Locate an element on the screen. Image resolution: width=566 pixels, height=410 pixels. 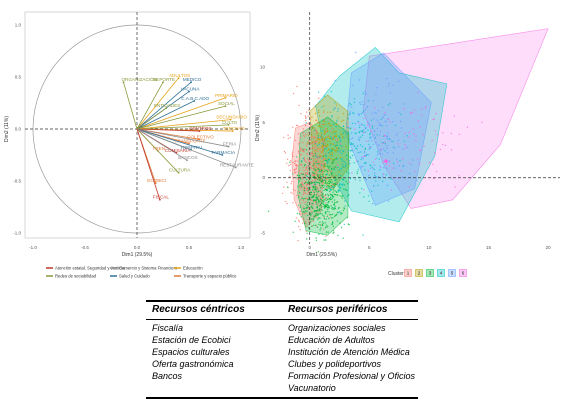
table-header-central: Recursos céntricos is located at coordinates (198, 309).